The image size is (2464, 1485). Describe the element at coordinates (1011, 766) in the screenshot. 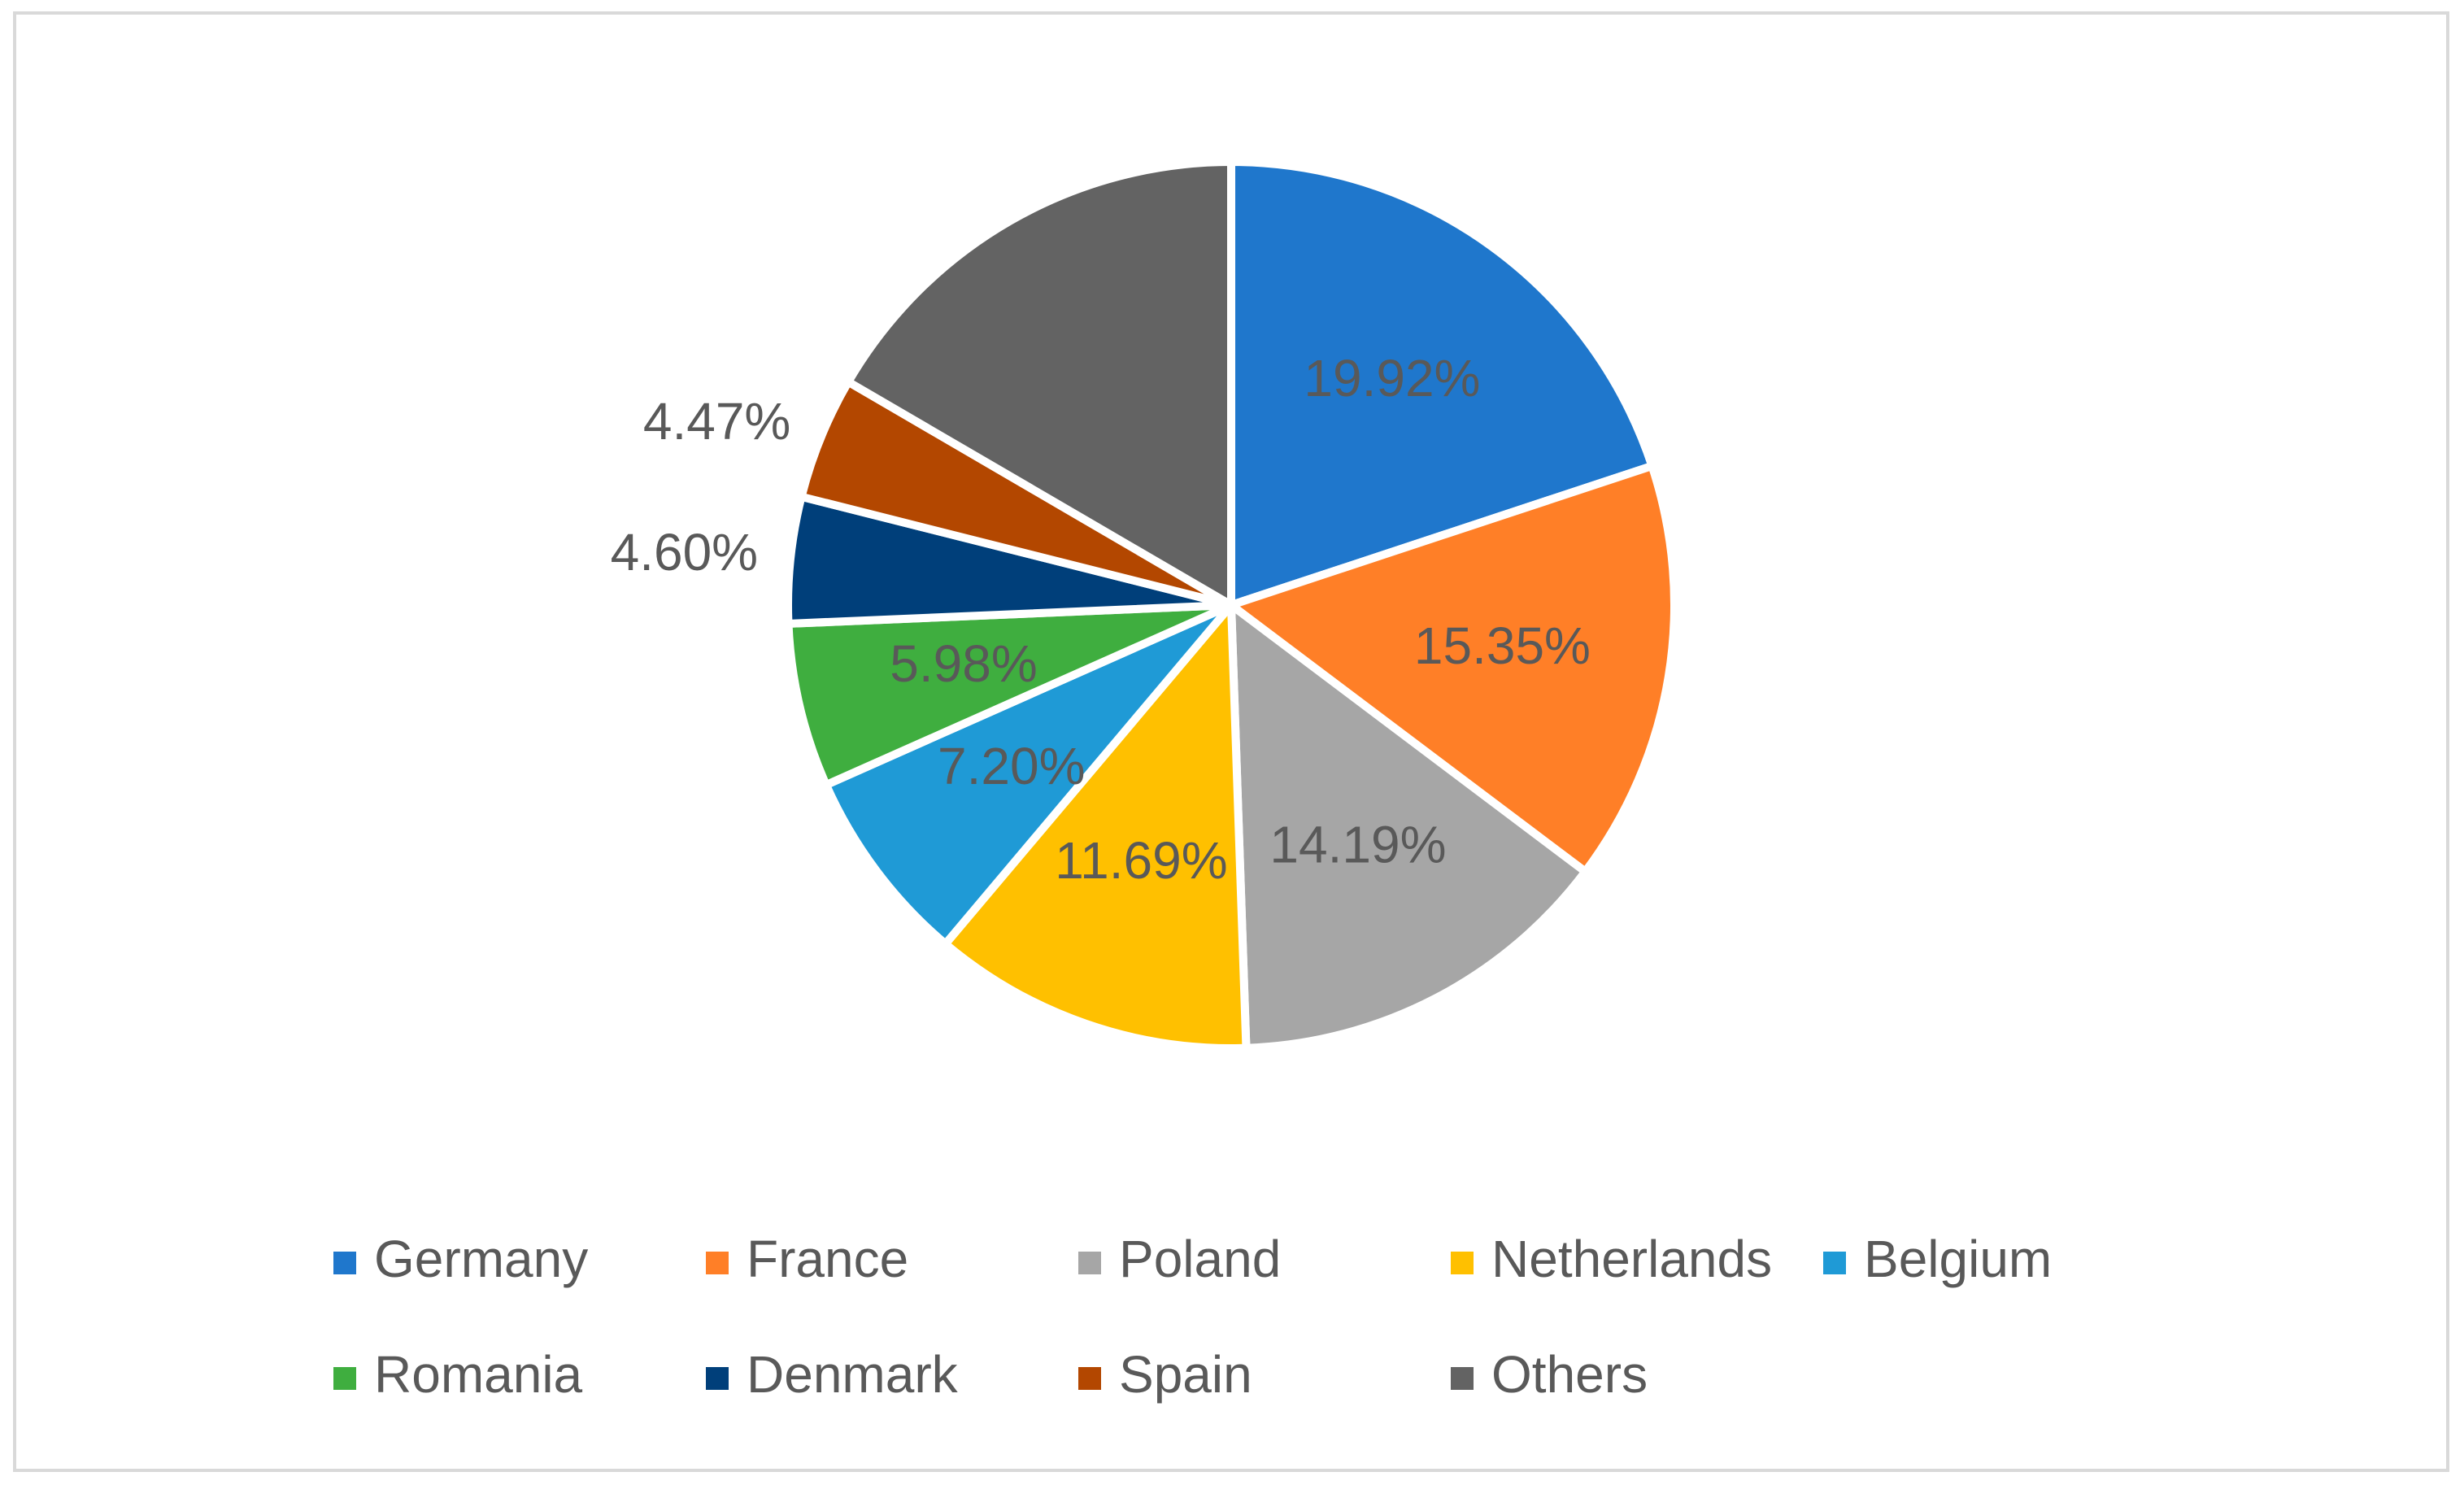

I see `data-label-belgium: 7.20%` at that location.